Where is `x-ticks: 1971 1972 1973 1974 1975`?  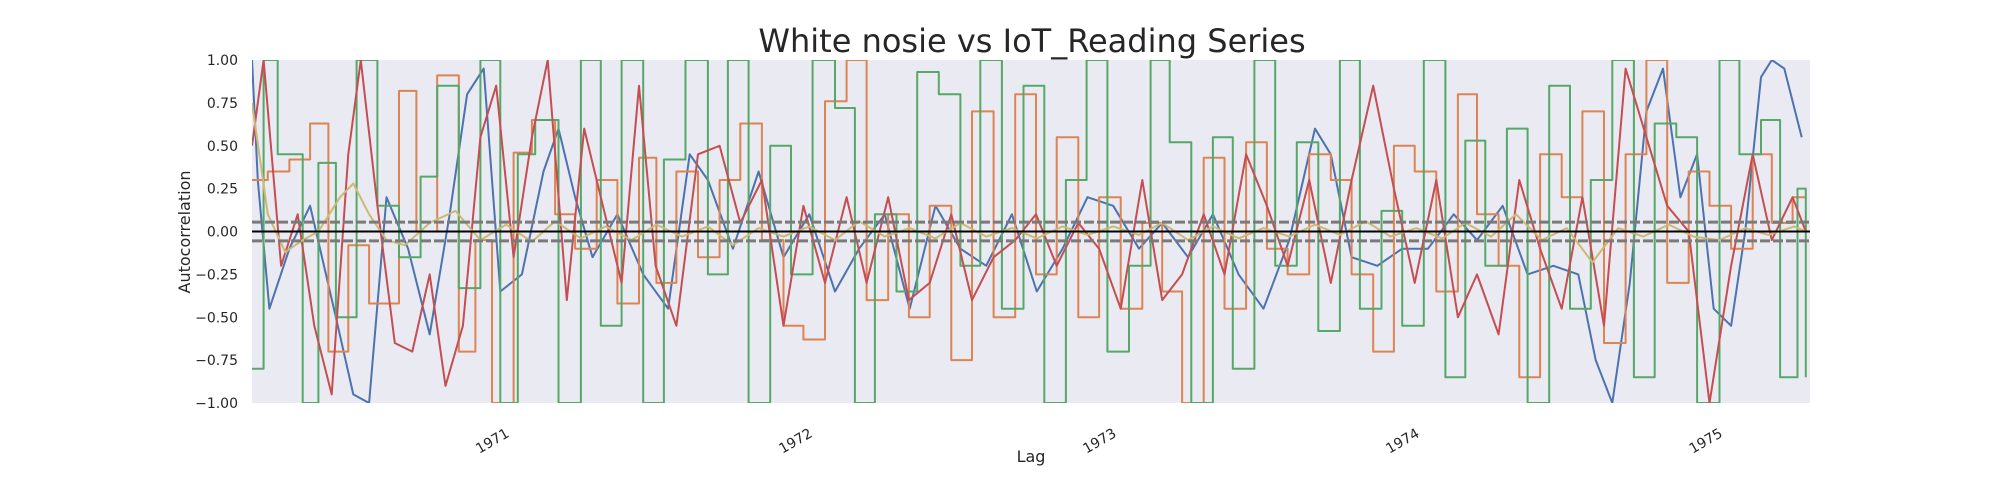 x-ticks: 1971 1972 1973 1974 1975 is located at coordinates (1099, 442).